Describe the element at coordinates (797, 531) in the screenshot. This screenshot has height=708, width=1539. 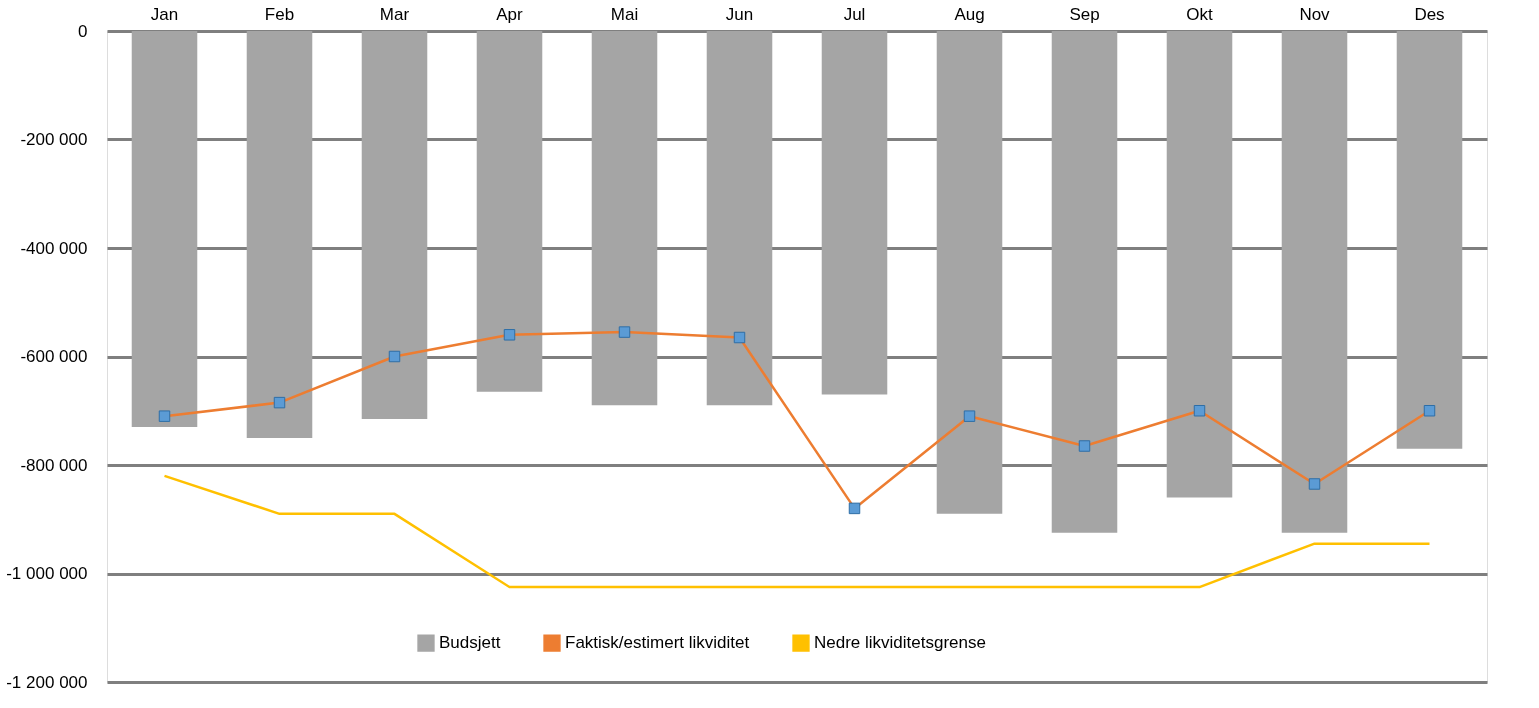
I see `line-series` at that location.